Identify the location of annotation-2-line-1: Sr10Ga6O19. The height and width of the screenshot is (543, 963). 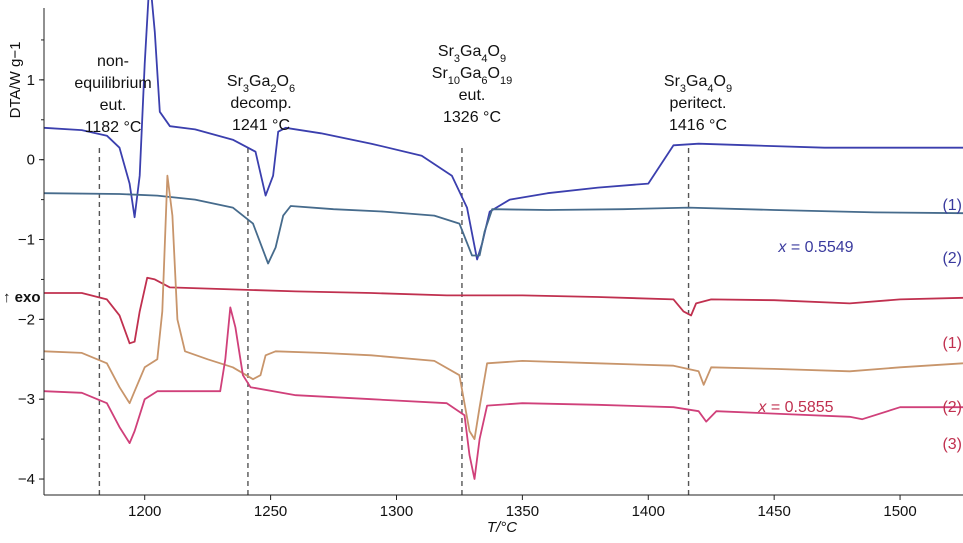
(472, 76).